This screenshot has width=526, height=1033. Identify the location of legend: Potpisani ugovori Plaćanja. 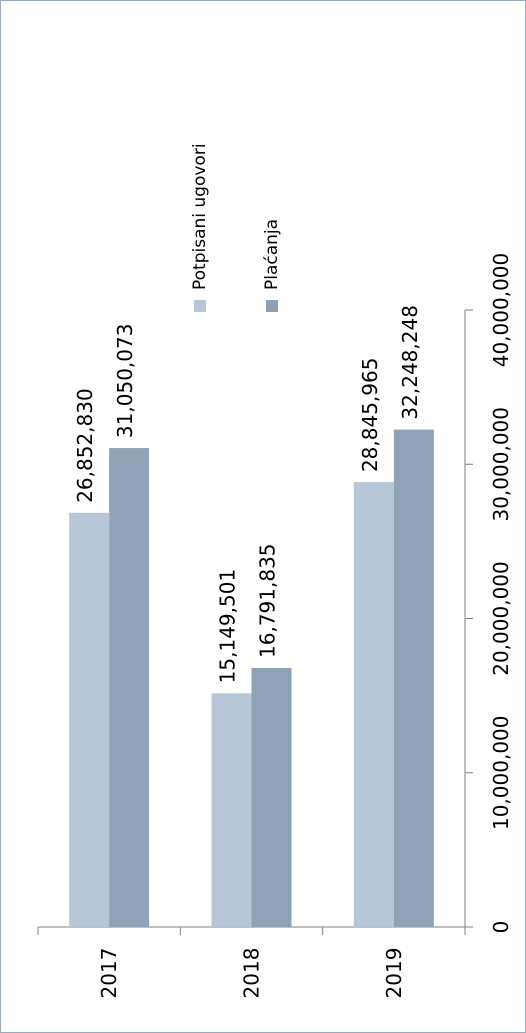
(236, 227).